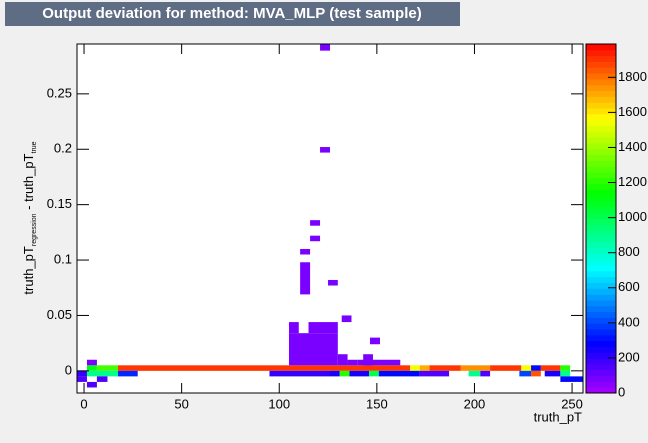 The height and width of the screenshot is (443, 648). I want to click on y-tick-label: 0.2, so click(63, 148).